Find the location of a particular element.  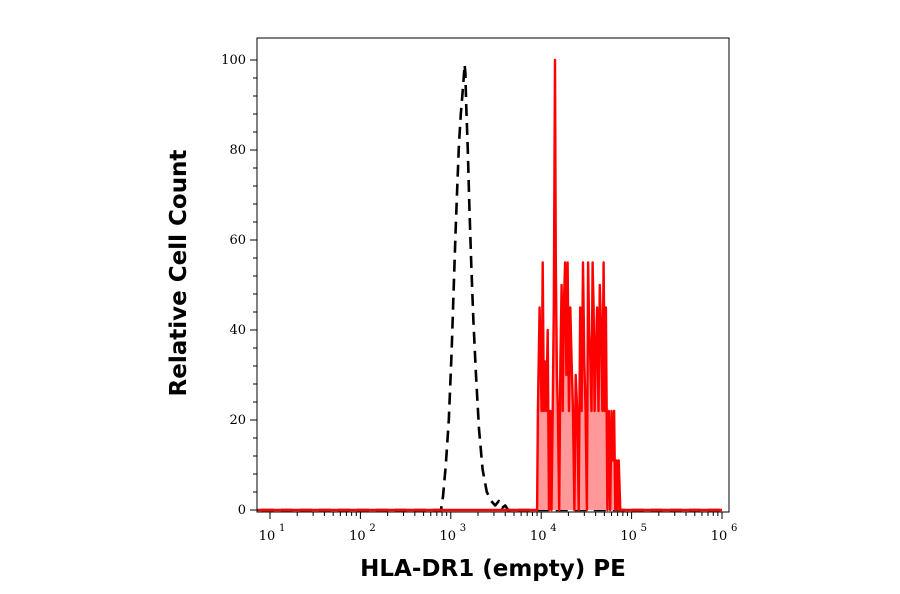

x-tick-exponent: 2 is located at coordinates (372, 528).